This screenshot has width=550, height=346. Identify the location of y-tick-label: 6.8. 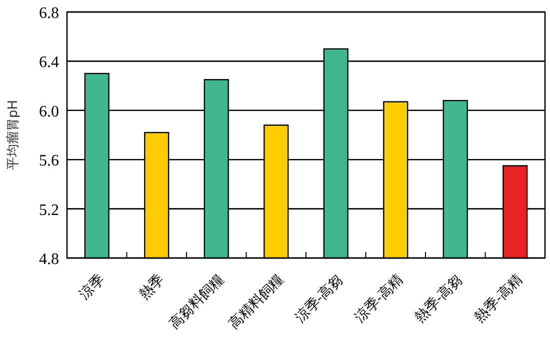
(49, 13).